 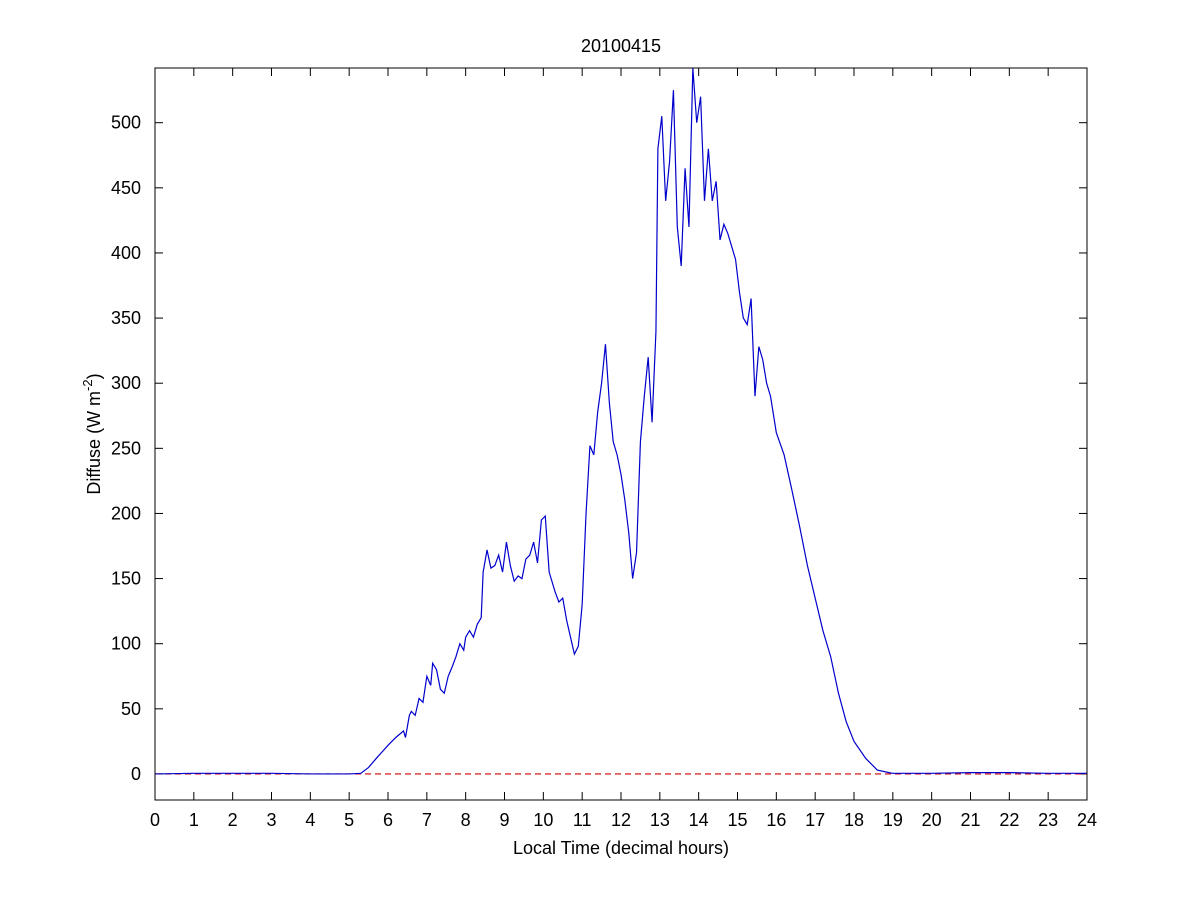 I want to click on x-tick-label: 13, so click(x=660, y=820).